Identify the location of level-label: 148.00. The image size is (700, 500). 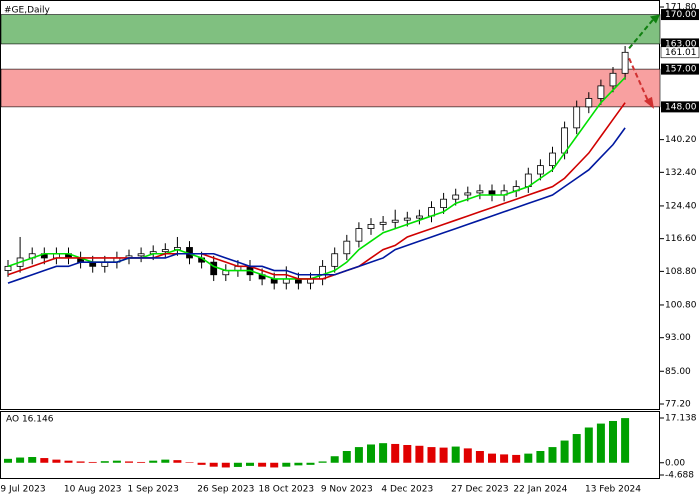
(681, 107).